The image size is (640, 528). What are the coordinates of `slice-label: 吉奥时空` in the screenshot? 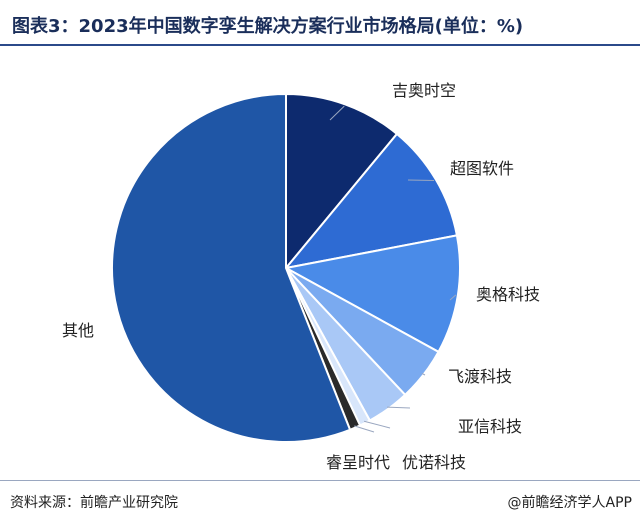 It's located at (424, 90).